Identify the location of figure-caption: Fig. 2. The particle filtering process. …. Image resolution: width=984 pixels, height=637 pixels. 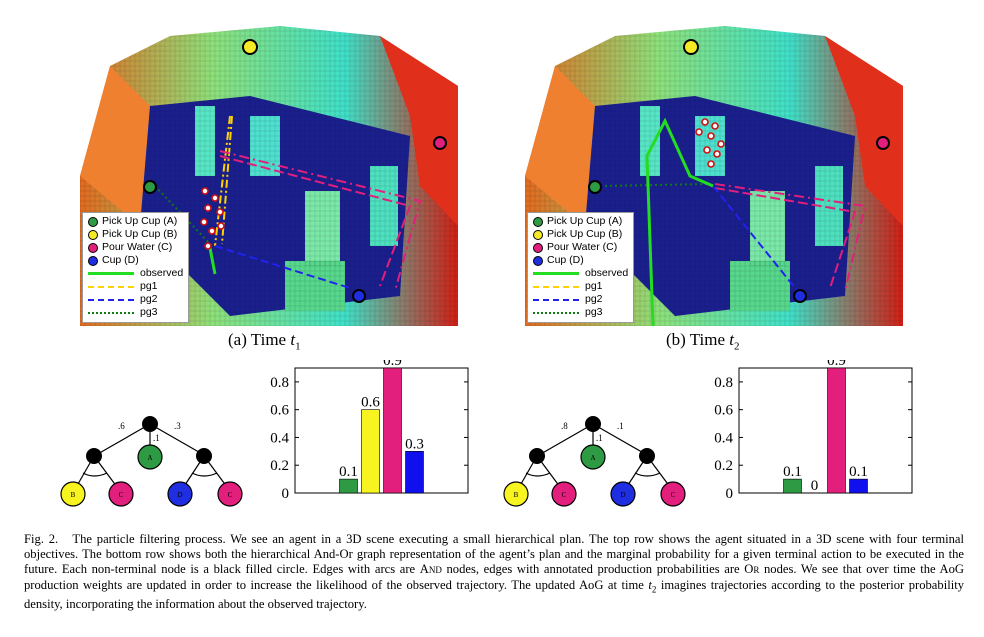
(494, 572).